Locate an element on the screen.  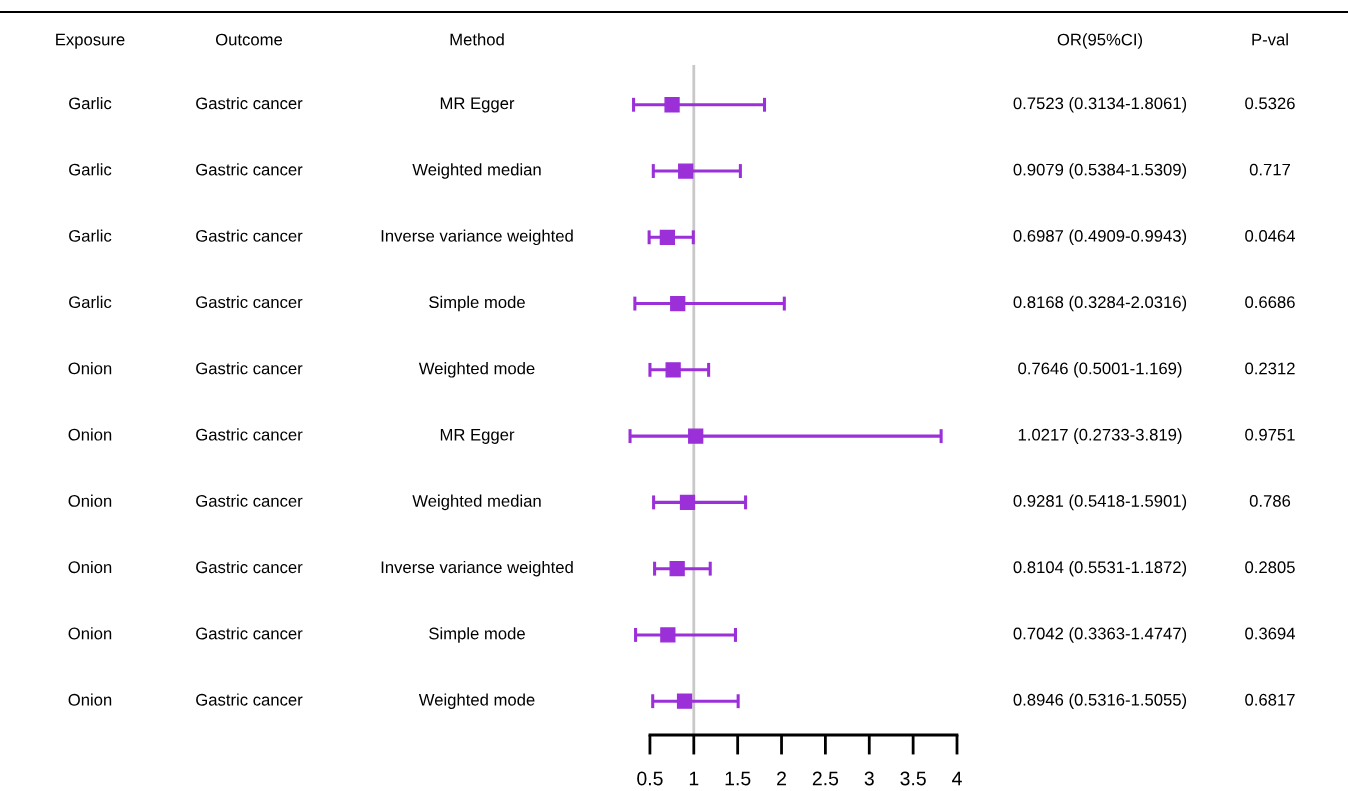
data-label: 0.7523 (0.3134-1.8061) is located at coordinates (1100, 104).